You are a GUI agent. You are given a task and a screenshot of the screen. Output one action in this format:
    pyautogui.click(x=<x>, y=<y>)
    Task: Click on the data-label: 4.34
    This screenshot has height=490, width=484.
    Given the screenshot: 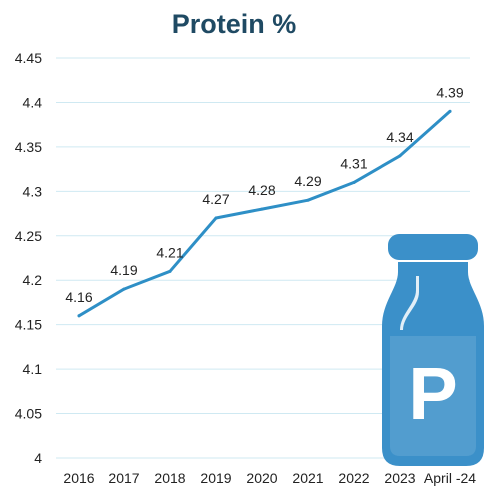 What is the action you would take?
    pyautogui.click(x=399, y=137)
    